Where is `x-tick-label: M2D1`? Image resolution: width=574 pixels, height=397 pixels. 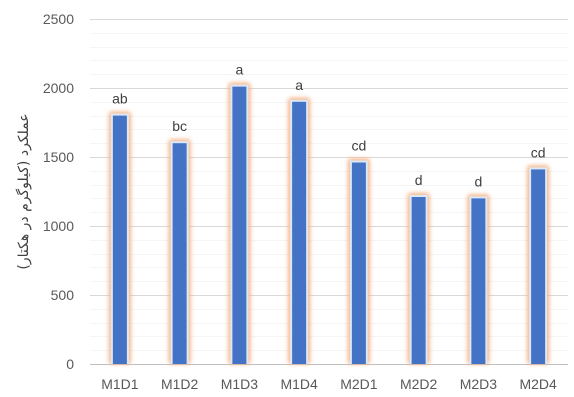
x-tick-label: M2D1 is located at coordinates (359, 384).